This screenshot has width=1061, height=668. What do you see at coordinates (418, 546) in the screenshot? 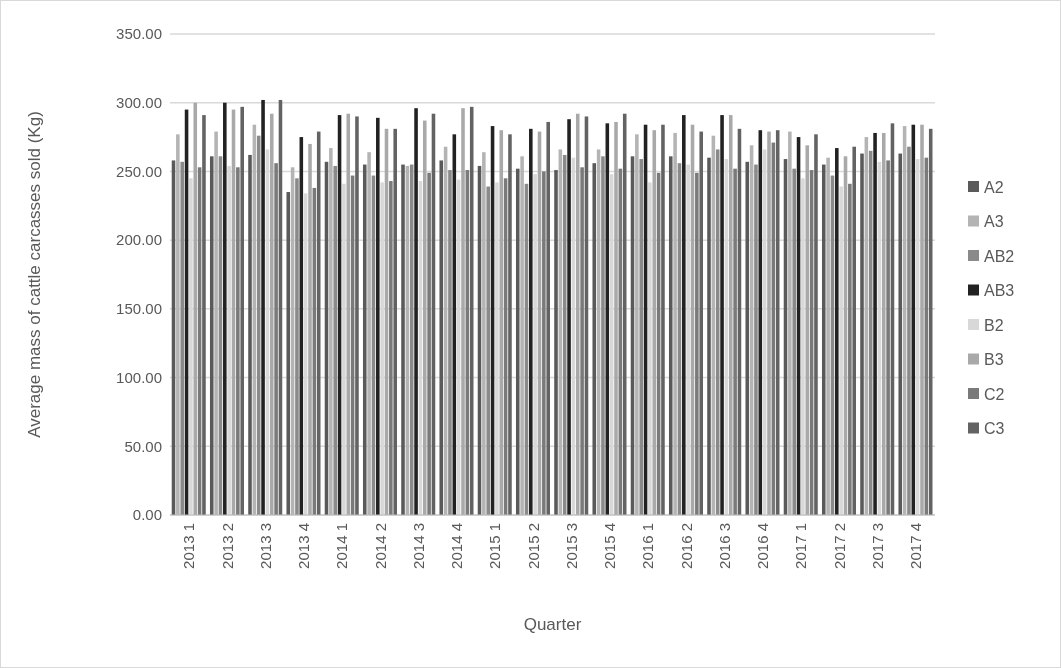
I see `x-tick-label: 2014 3` at bounding box center [418, 546].